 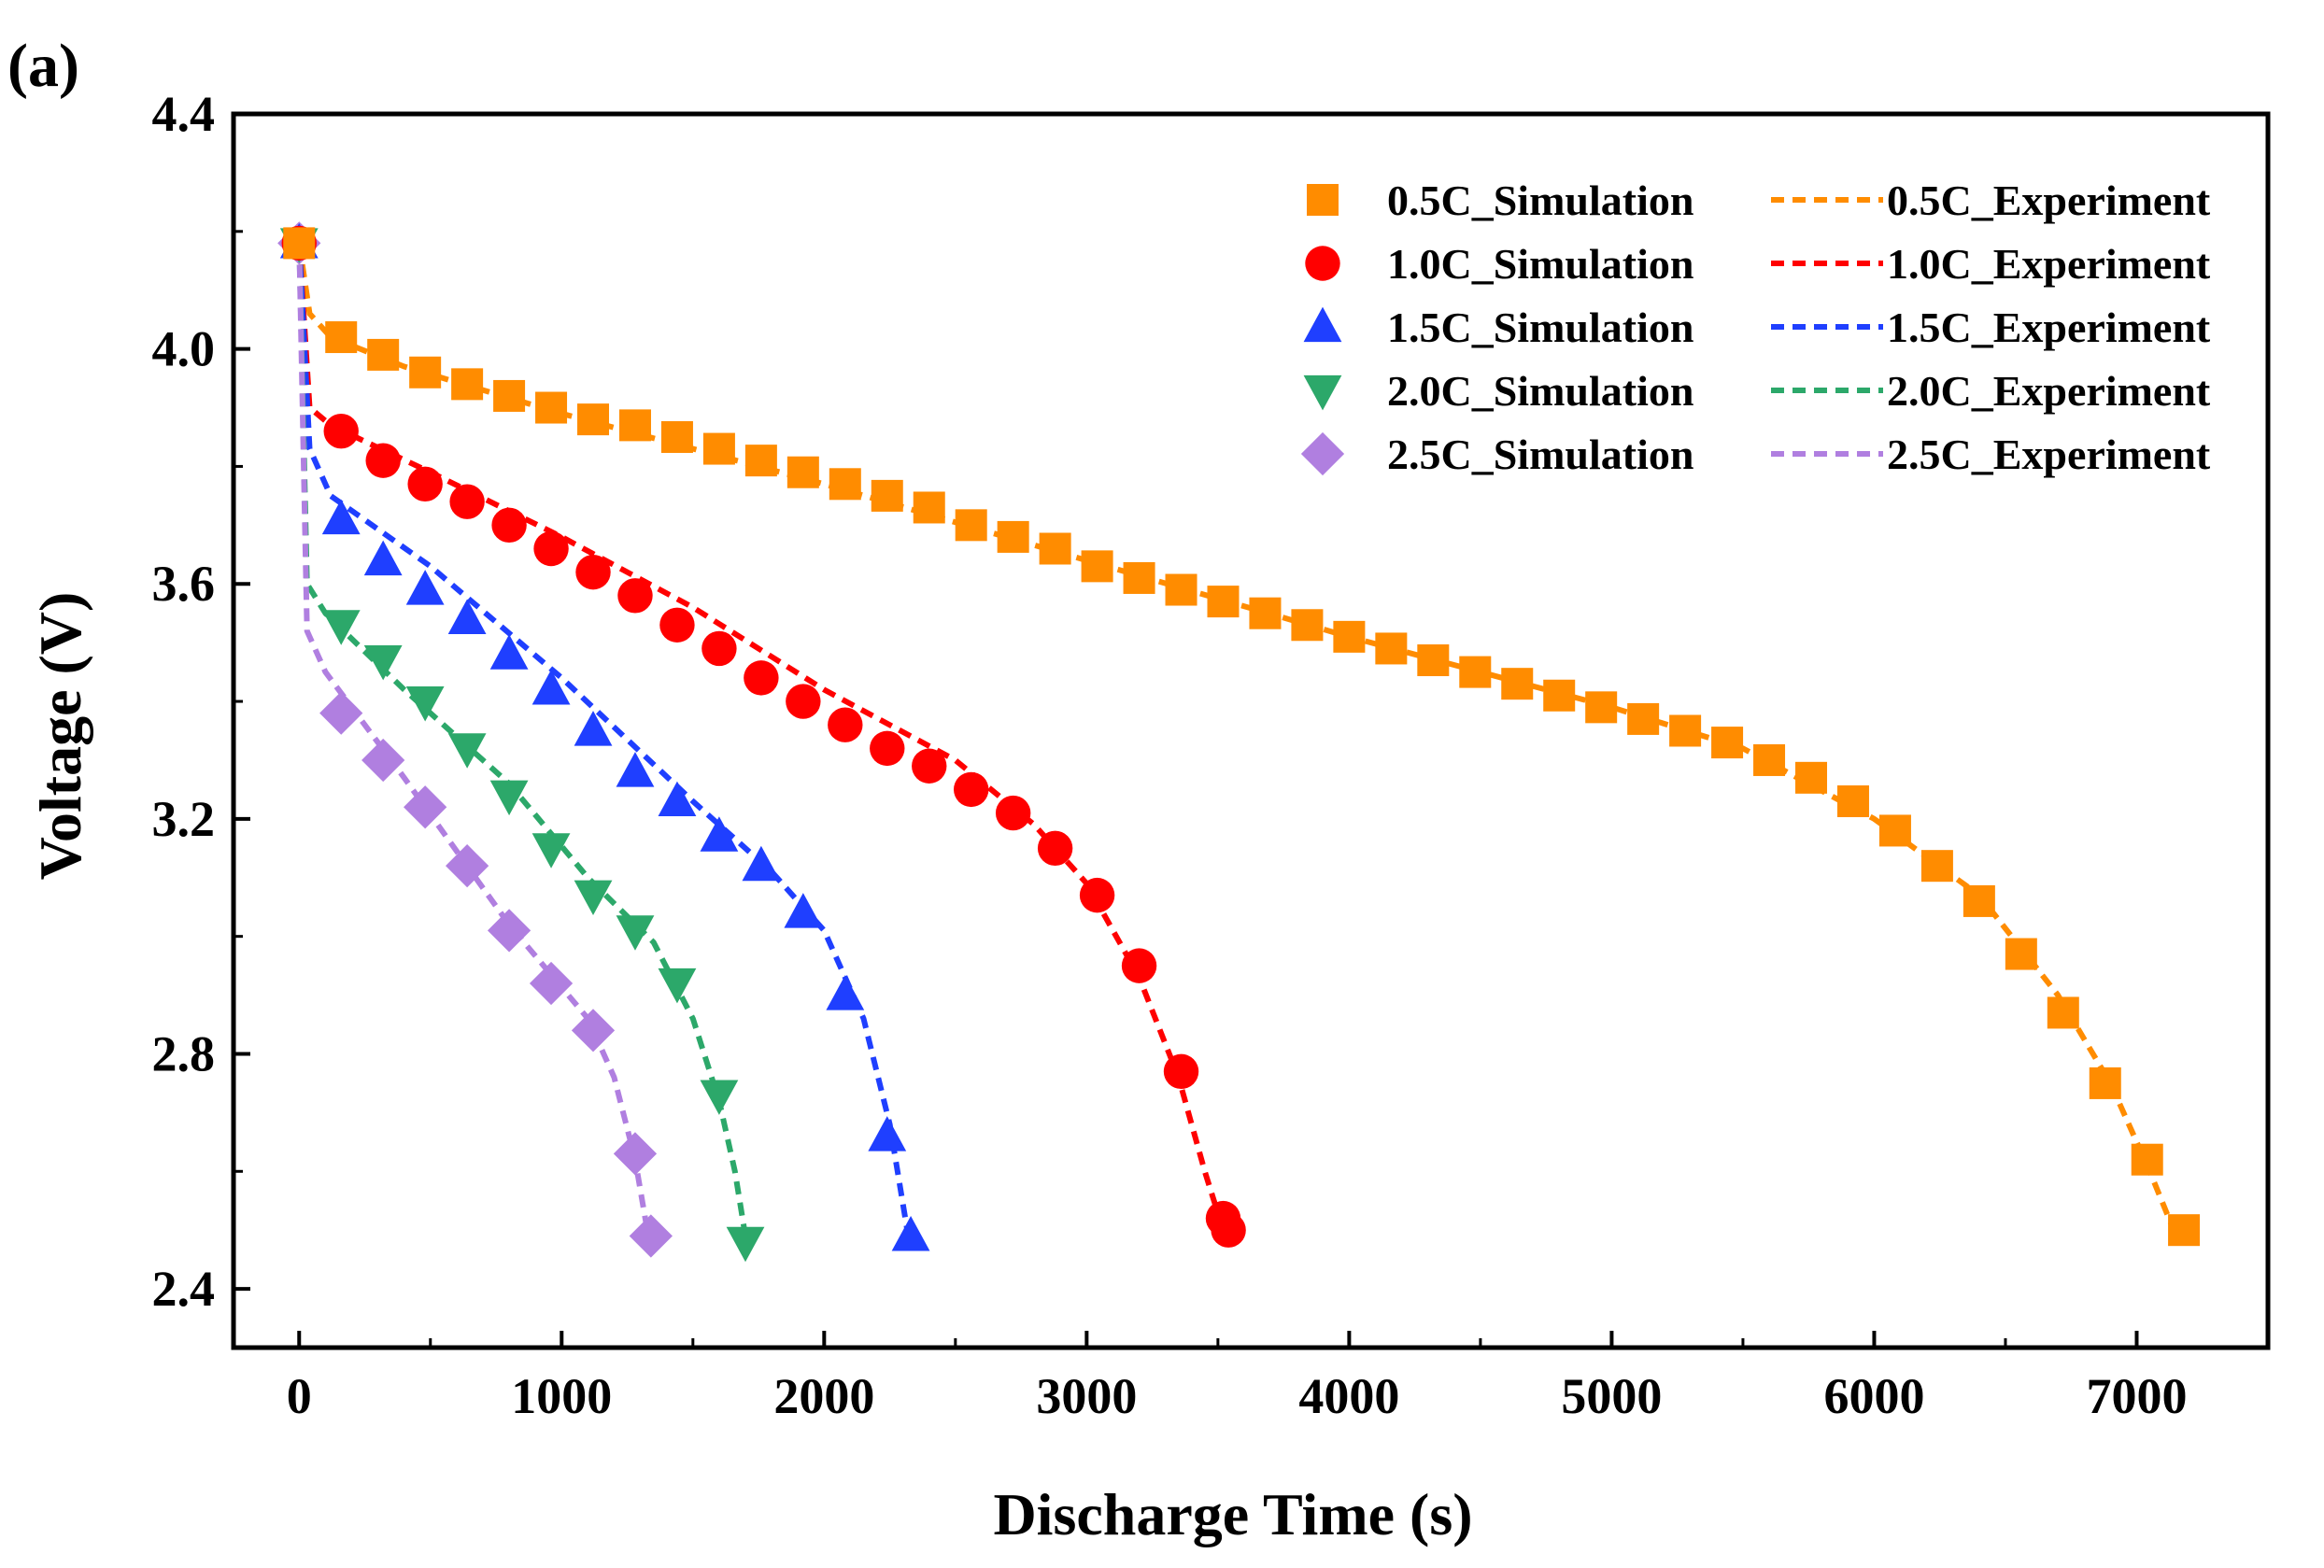 I want to click on x-tick-label: 6000, so click(x=1873, y=1396).